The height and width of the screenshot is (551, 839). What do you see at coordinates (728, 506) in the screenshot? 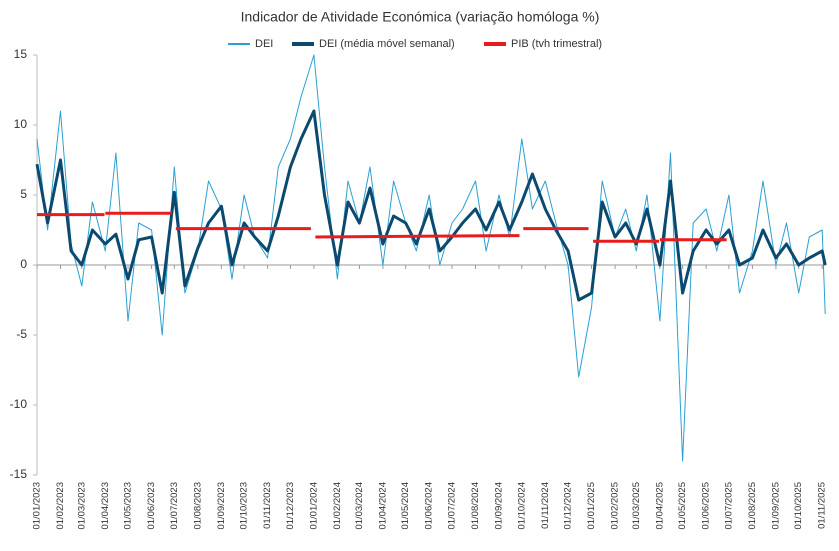
I see `x-tick-label: 01/07/2025` at bounding box center [728, 506].